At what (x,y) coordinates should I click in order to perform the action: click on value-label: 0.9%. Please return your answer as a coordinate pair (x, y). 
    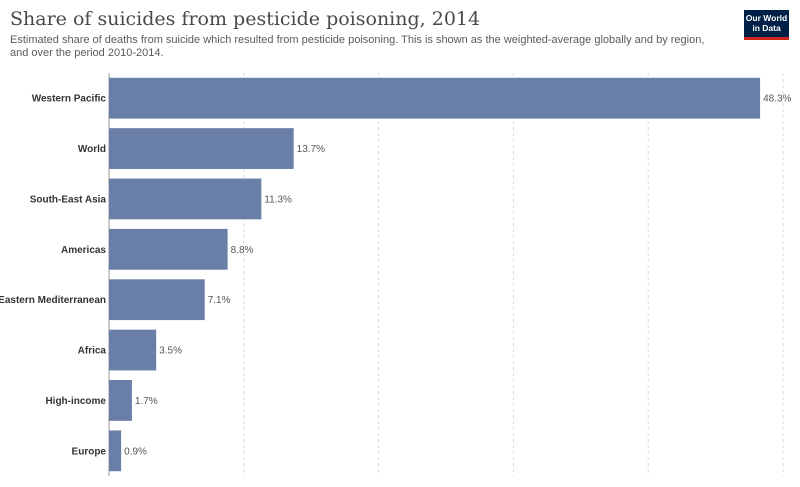
    Looking at the image, I should click on (135, 451).